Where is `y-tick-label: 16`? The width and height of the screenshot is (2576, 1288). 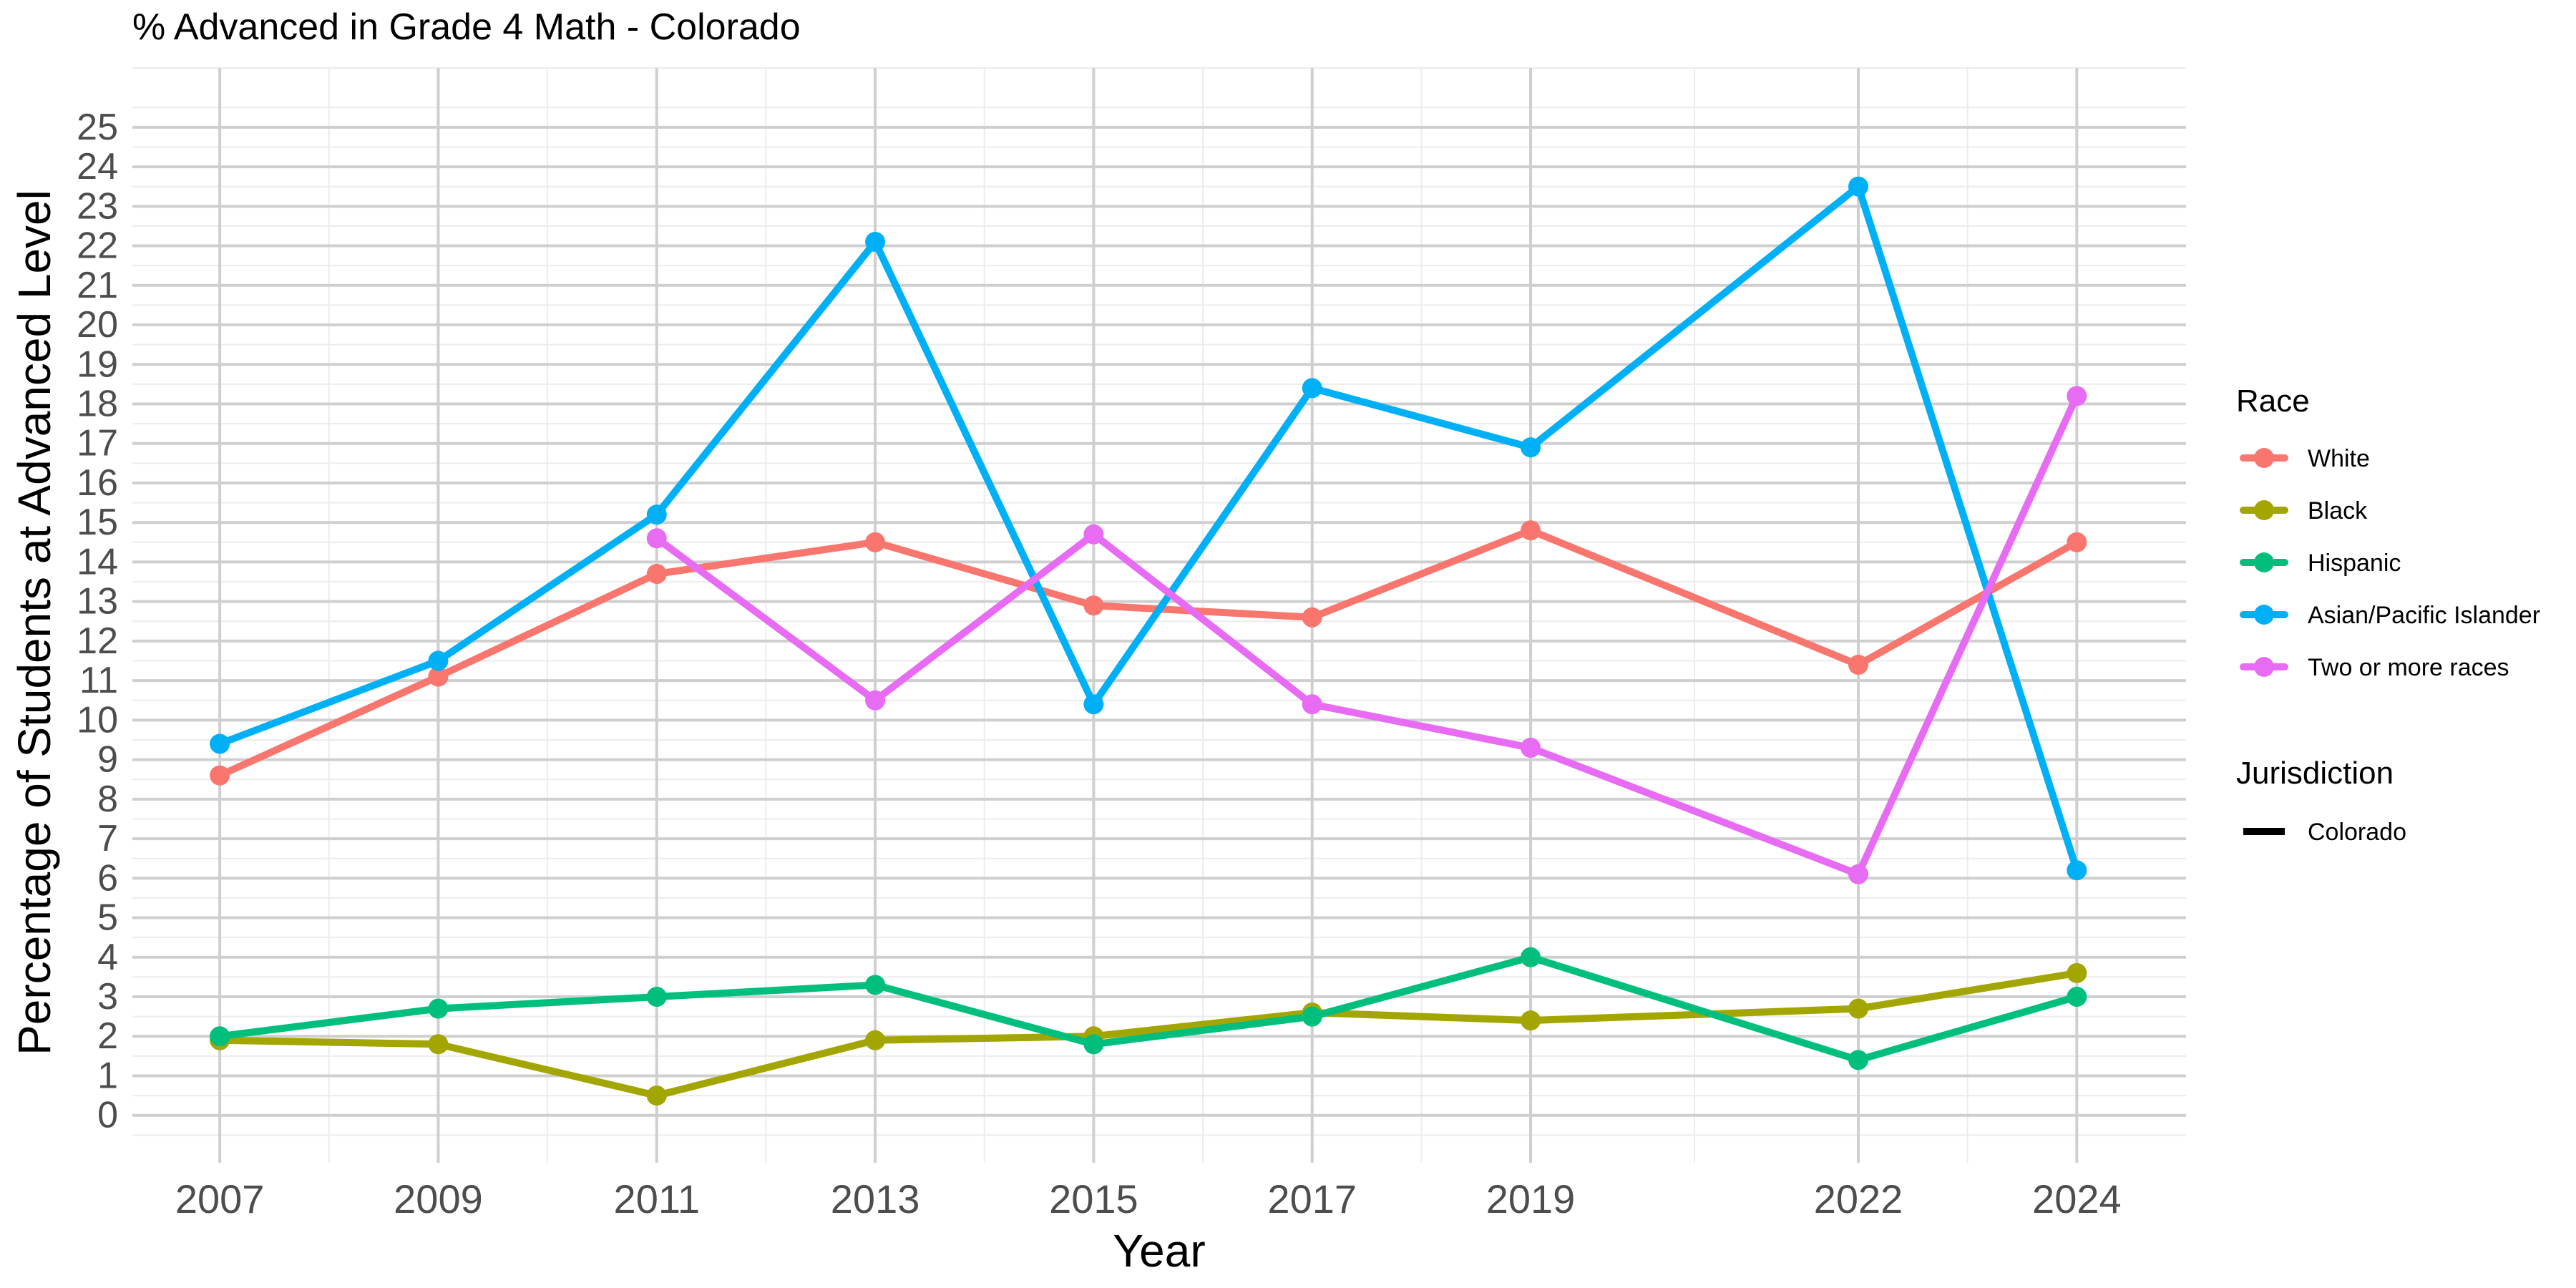 y-tick-label: 16 is located at coordinates (97, 483).